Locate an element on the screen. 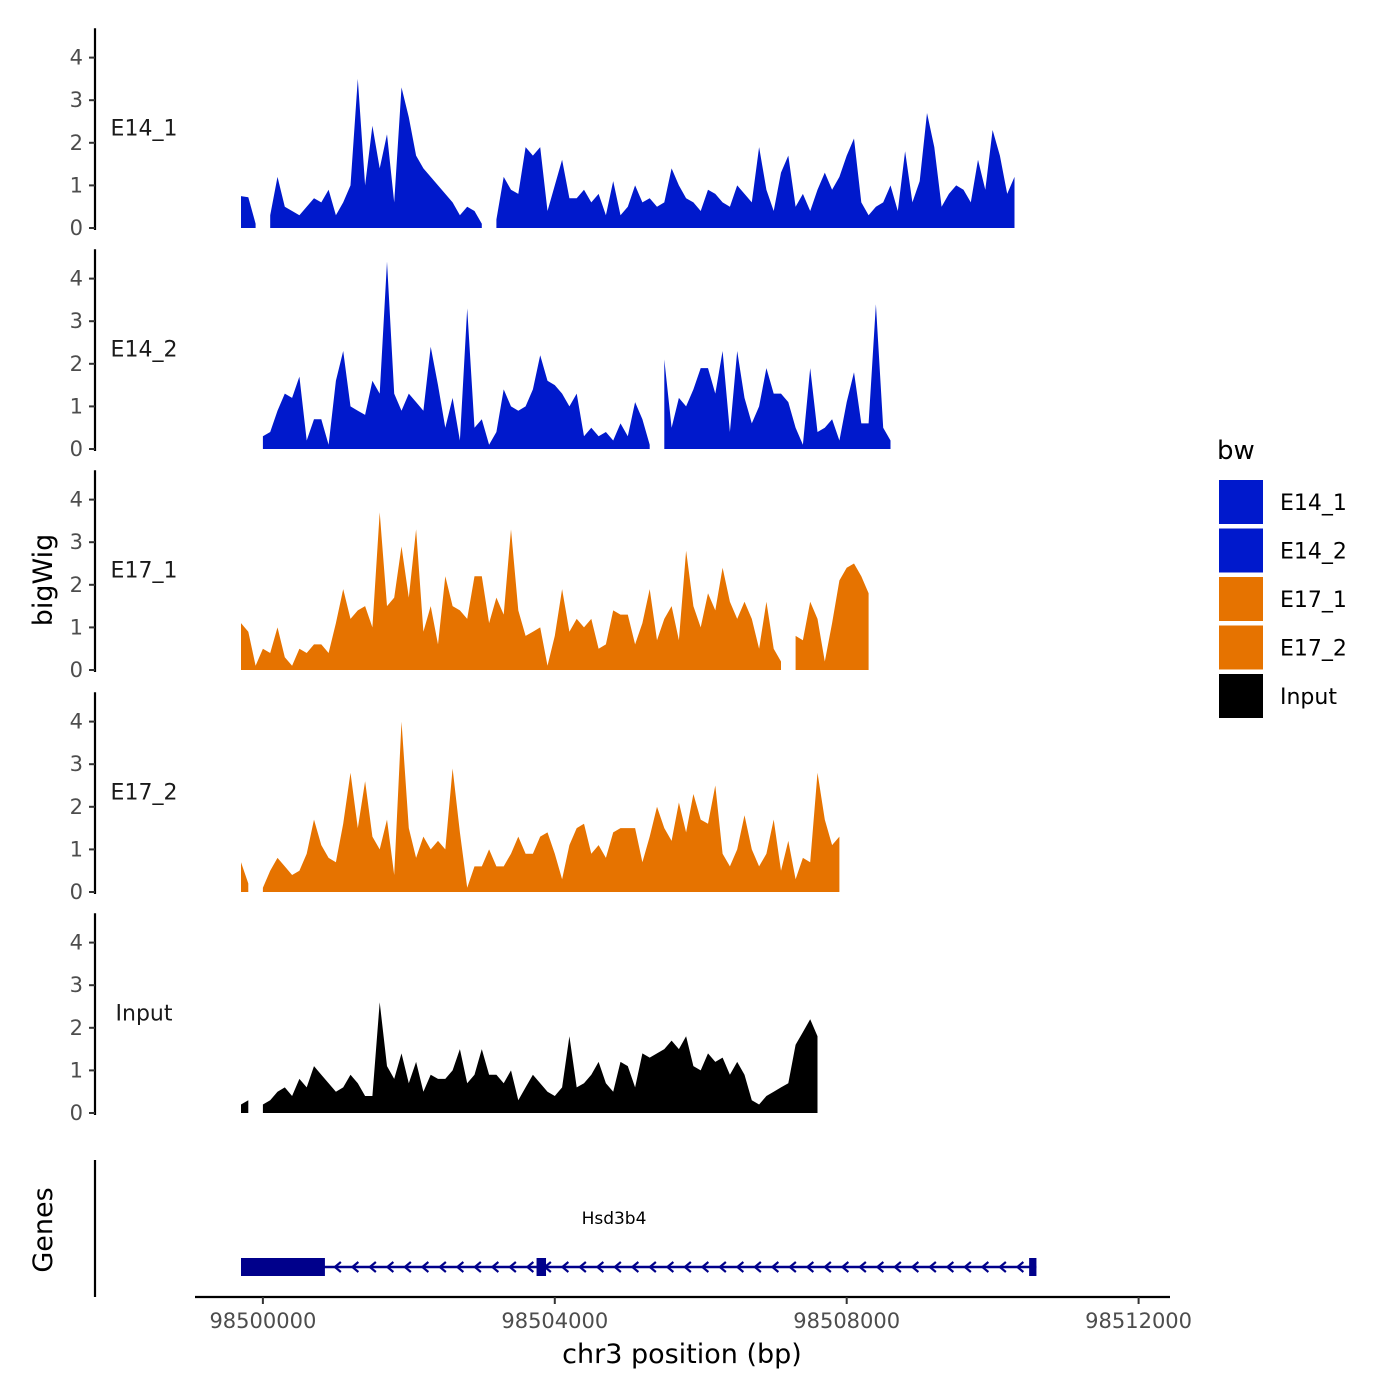 The image size is (1400, 1400). legend-label: E17_1 is located at coordinates (1313, 600).